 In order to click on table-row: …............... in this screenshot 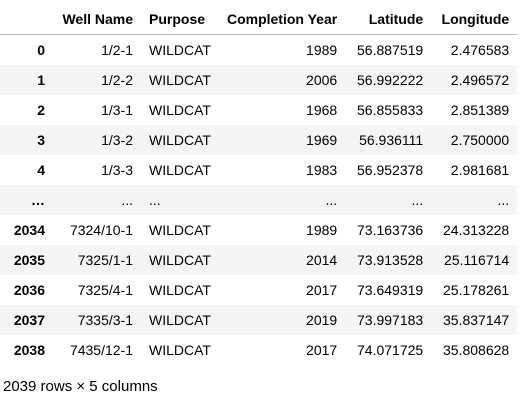, I will do `click(259, 200)`.